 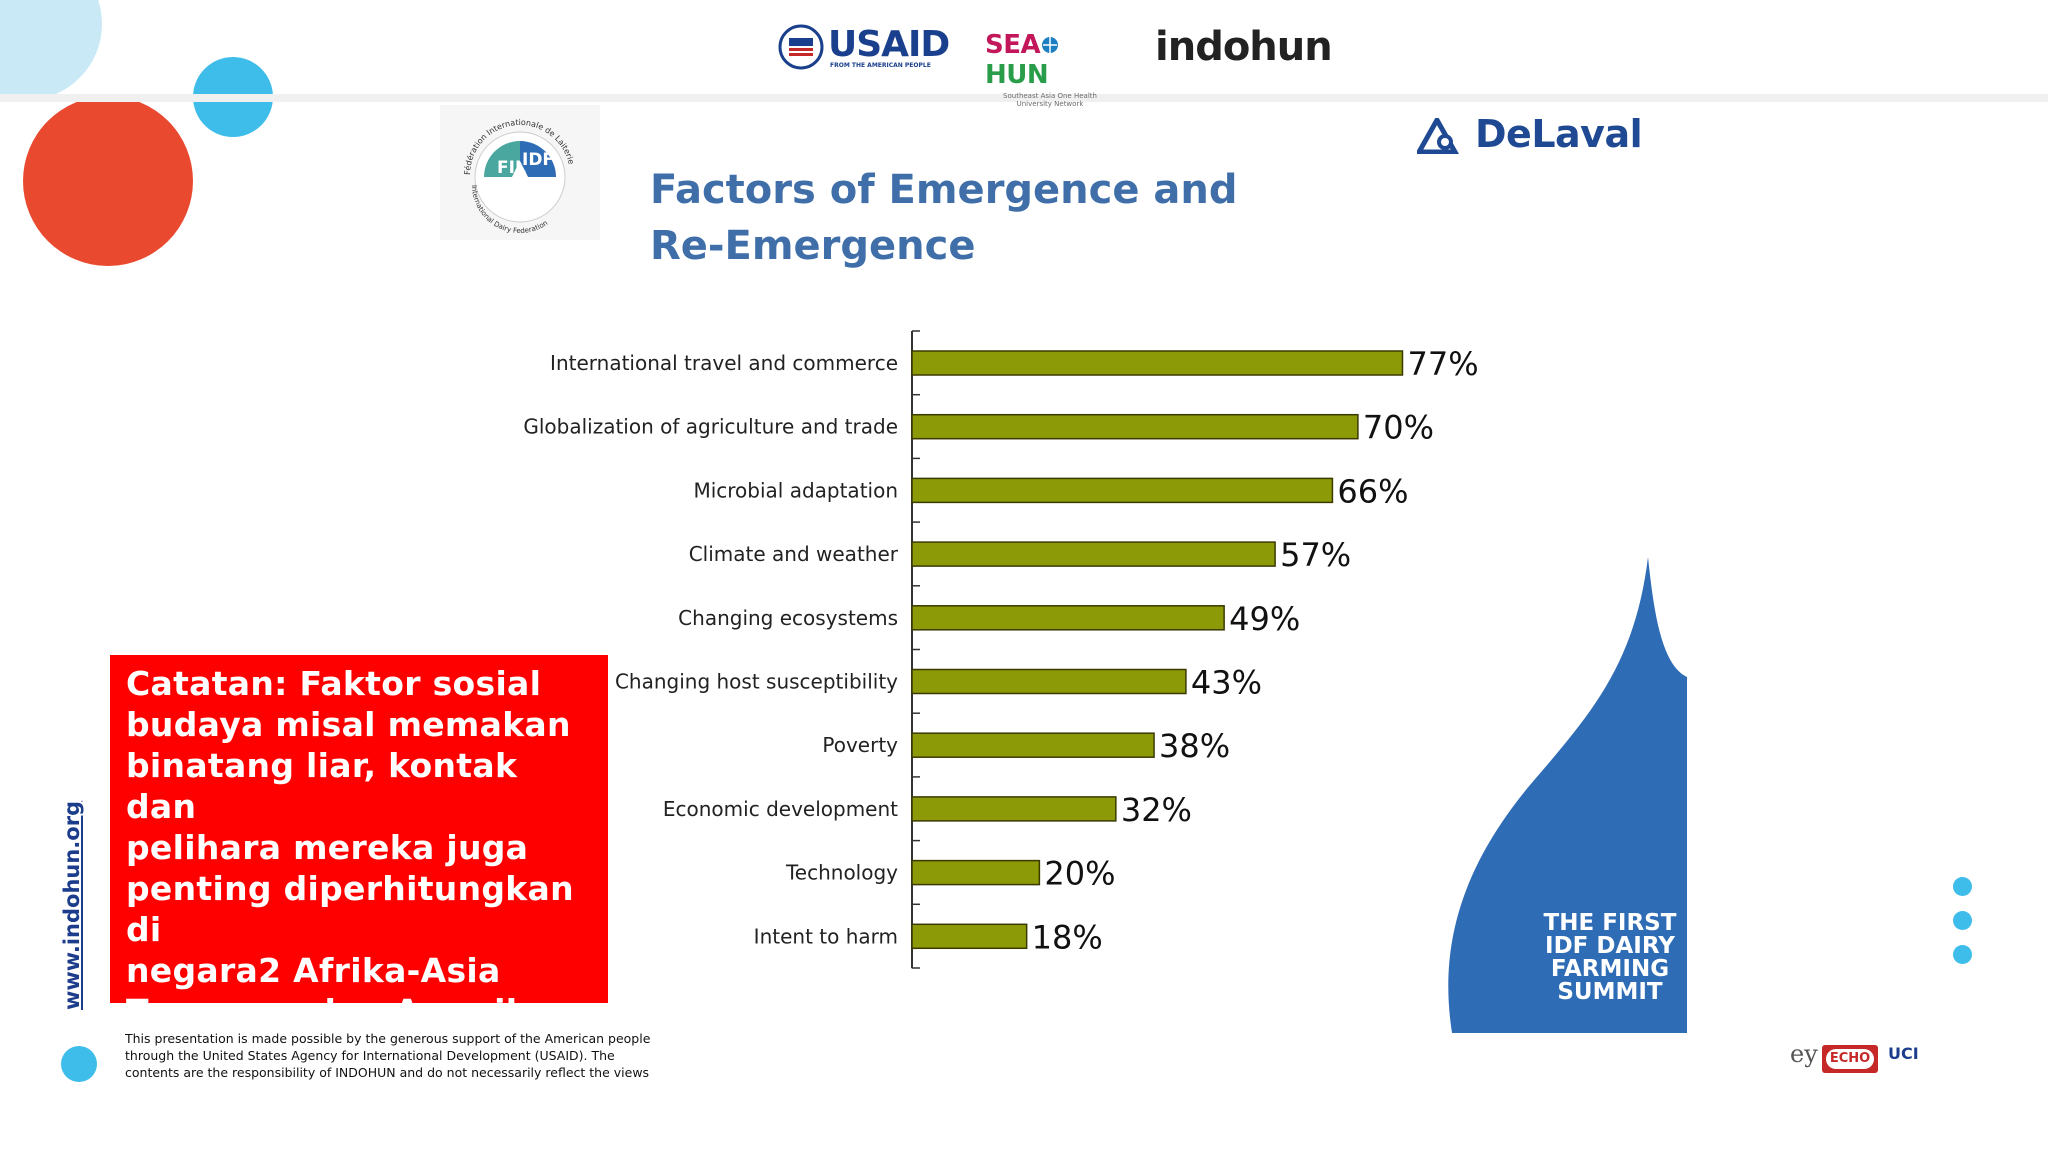 What do you see at coordinates (1156, 810) in the screenshot?
I see `value-label: 32%` at bounding box center [1156, 810].